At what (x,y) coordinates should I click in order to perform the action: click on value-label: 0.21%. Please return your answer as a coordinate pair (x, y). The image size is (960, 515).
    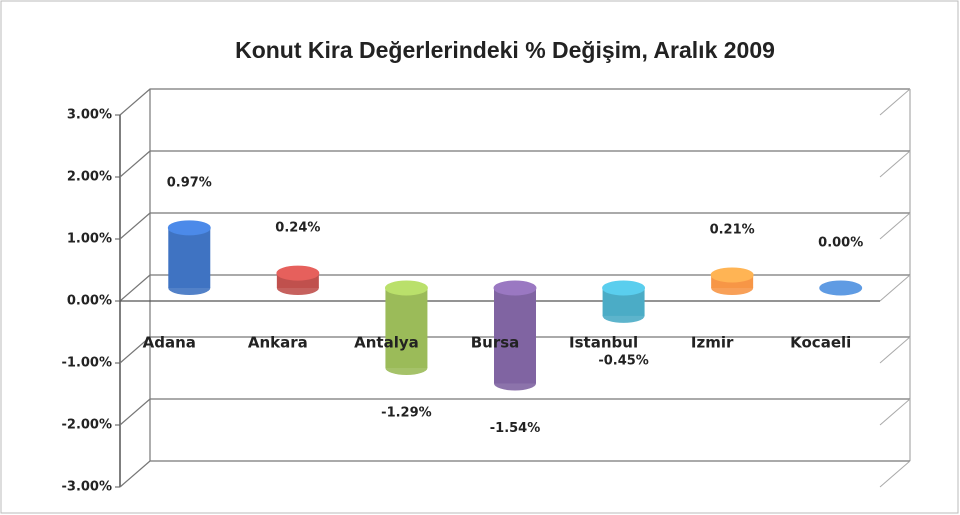
    Looking at the image, I should click on (732, 229).